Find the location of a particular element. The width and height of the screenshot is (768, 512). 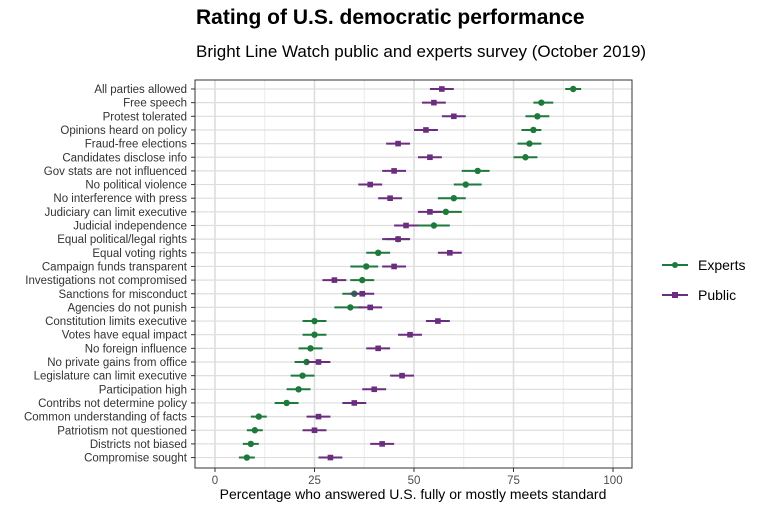

legend-key-experts is located at coordinates (675, 265).